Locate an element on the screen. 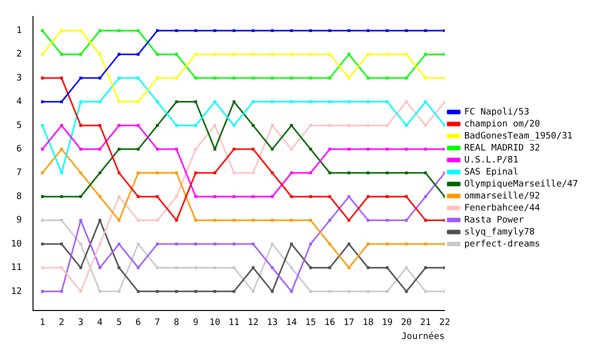  y-tick-label: 12 is located at coordinates (16, 291).